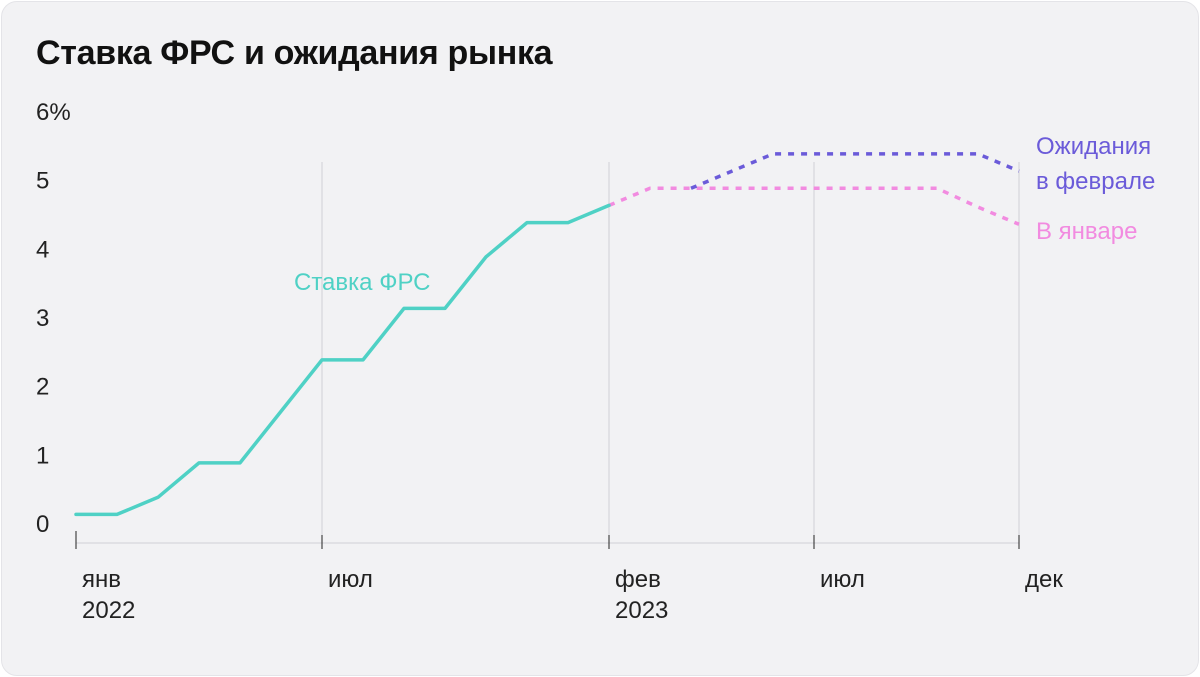  Describe the element at coordinates (42, 181) in the screenshot. I see `y-tick-label: 5` at that location.